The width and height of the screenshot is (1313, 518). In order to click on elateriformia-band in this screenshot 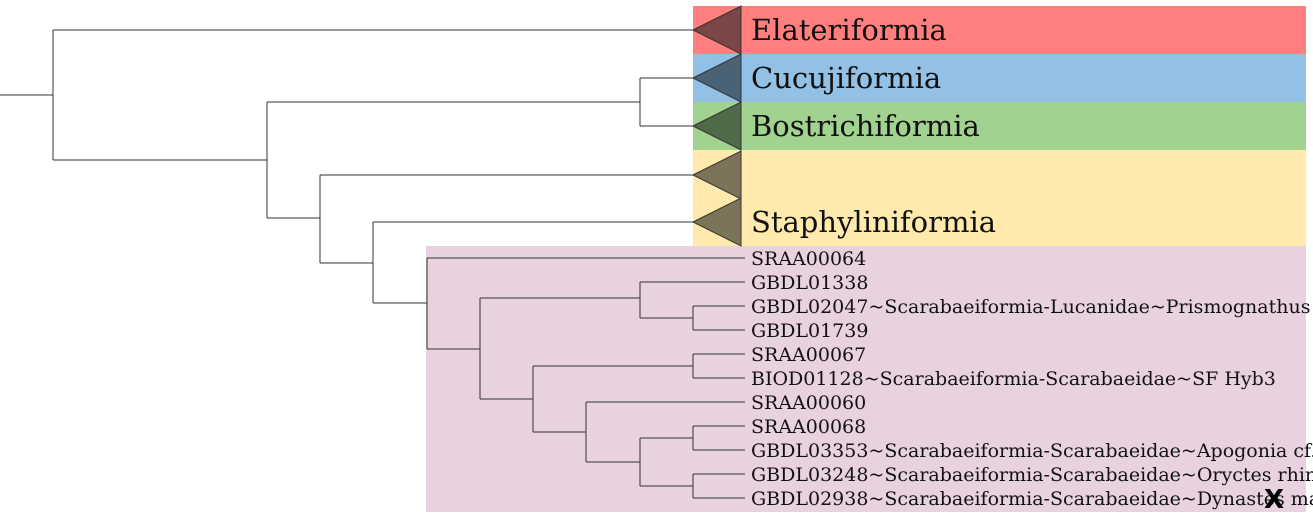, I will do `click(999, 30)`.